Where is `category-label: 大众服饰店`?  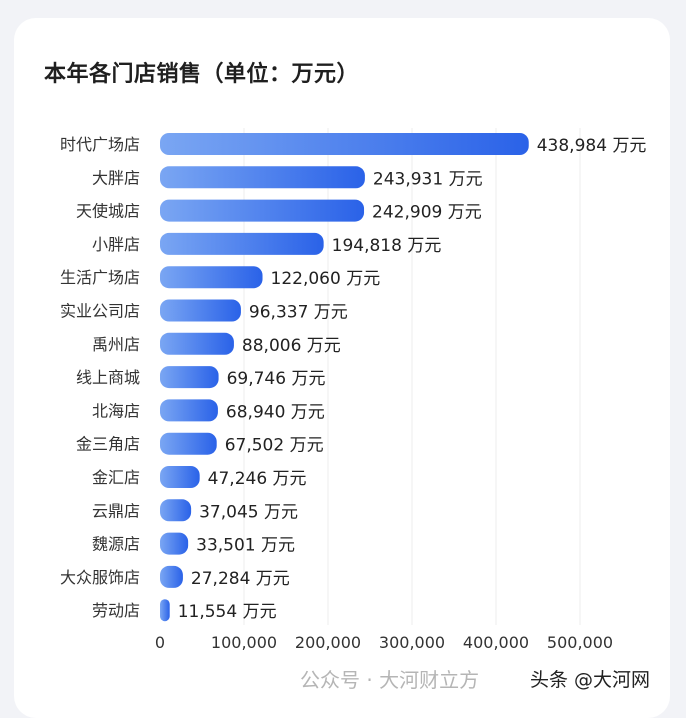 category-label: 大众服饰店 is located at coordinates (100, 577).